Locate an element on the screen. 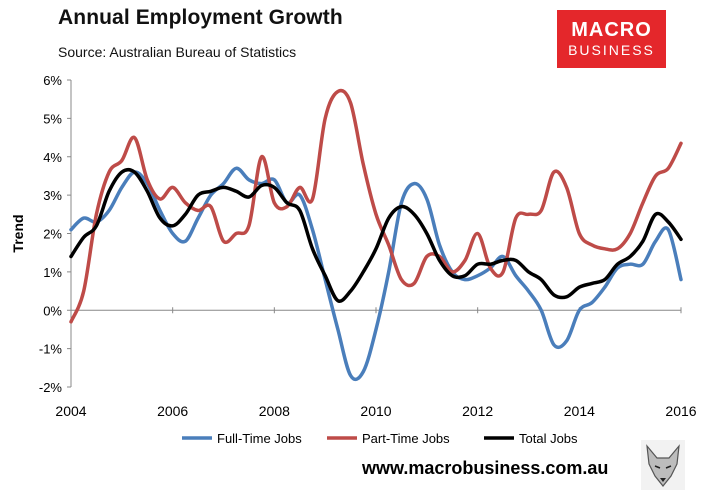 This screenshot has height=497, width=706. legend-label: Part-Time Jobs is located at coordinates (406, 438).